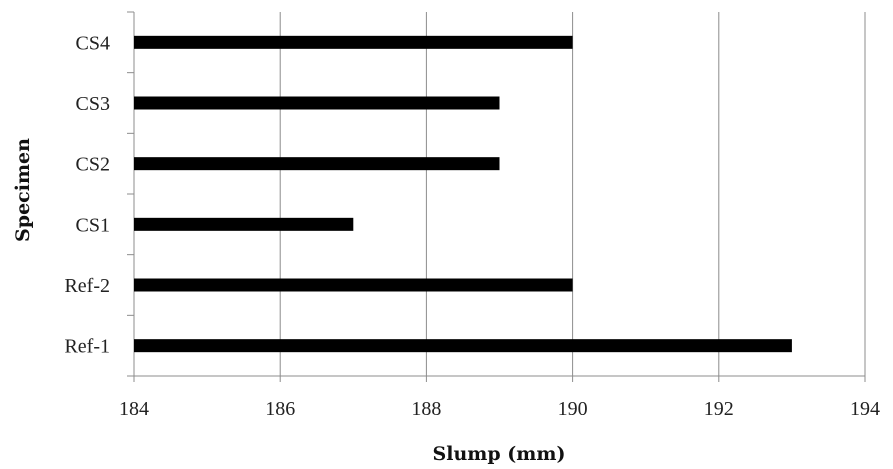 This screenshot has height=469, width=893. Describe the element at coordinates (499, 454) in the screenshot. I see `x-axis-title: Slump (mm)` at that location.